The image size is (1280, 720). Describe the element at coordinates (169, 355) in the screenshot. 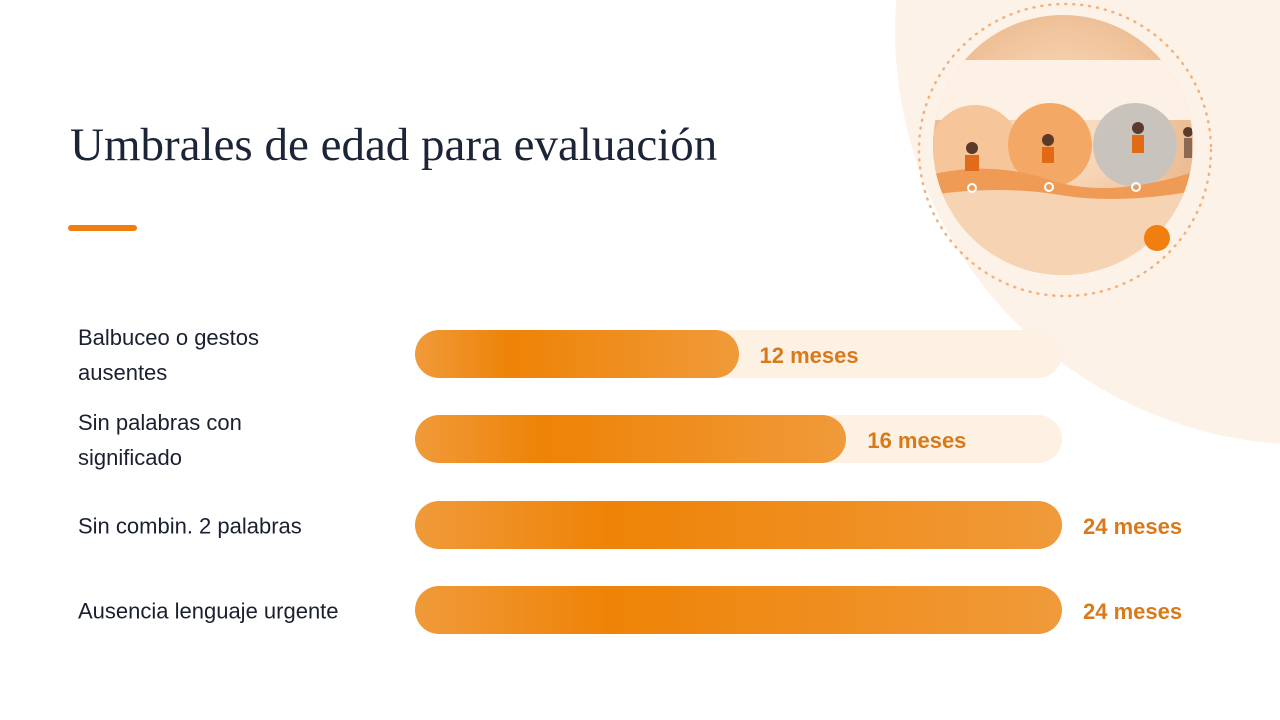

I see `category-label: Balbuceo o gestos ausentes` at that location.